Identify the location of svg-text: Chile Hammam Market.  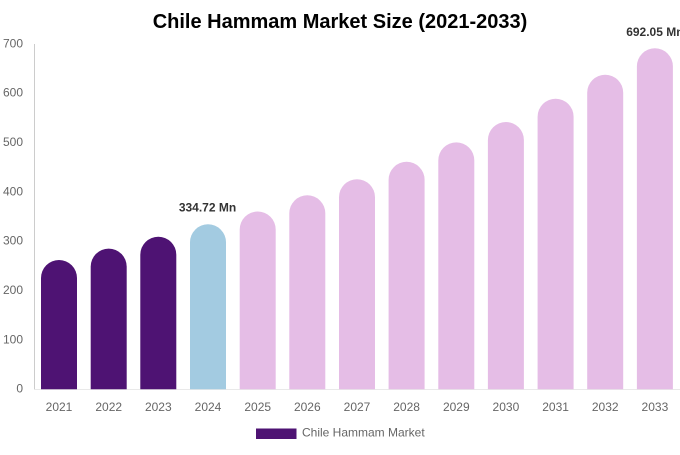
(363, 433).